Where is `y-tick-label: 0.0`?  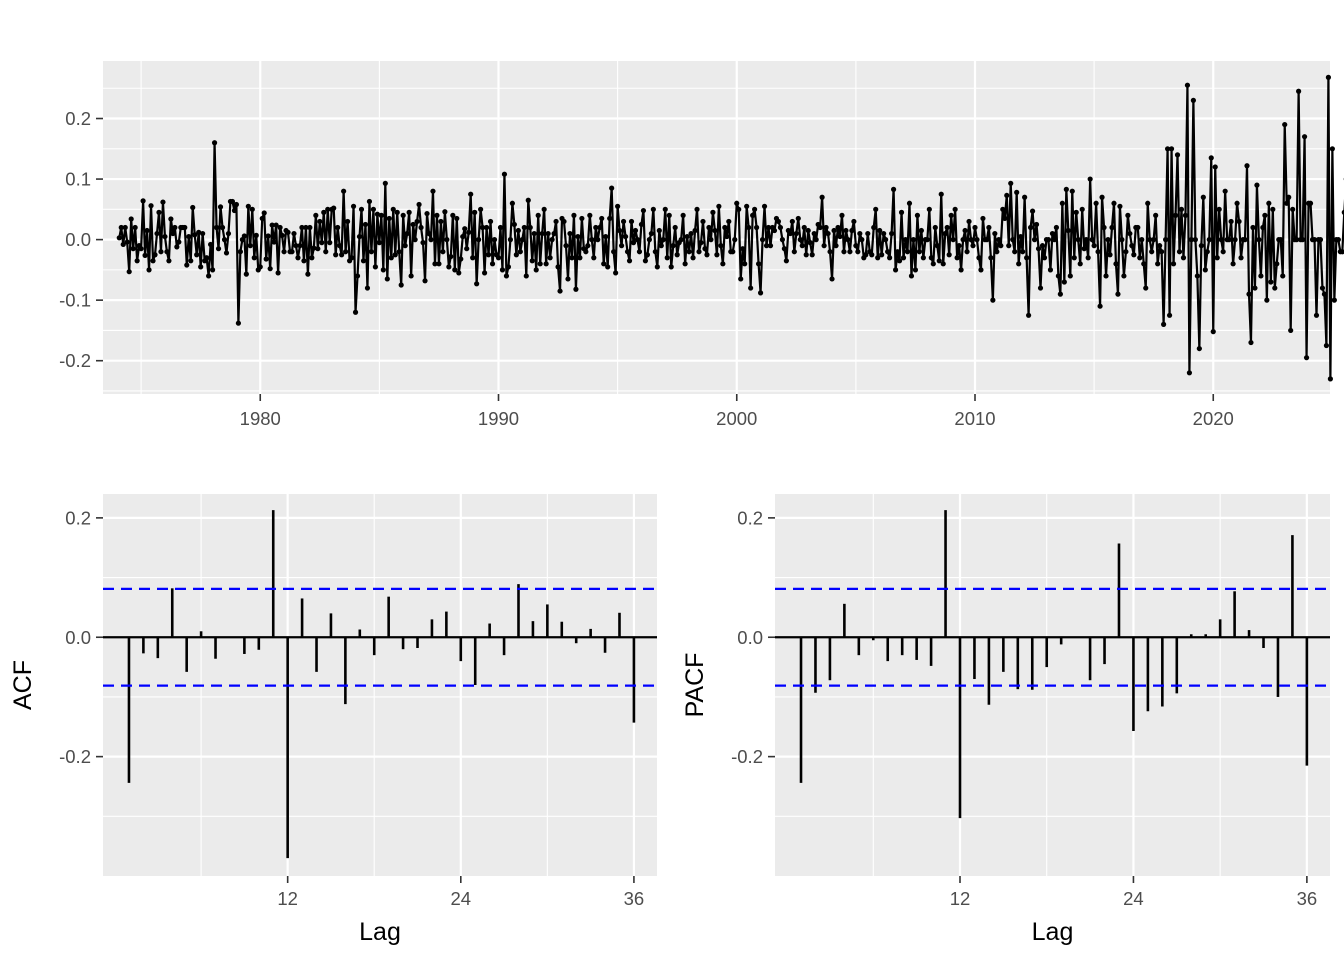
y-tick-label: 0.0 is located at coordinates (78, 239).